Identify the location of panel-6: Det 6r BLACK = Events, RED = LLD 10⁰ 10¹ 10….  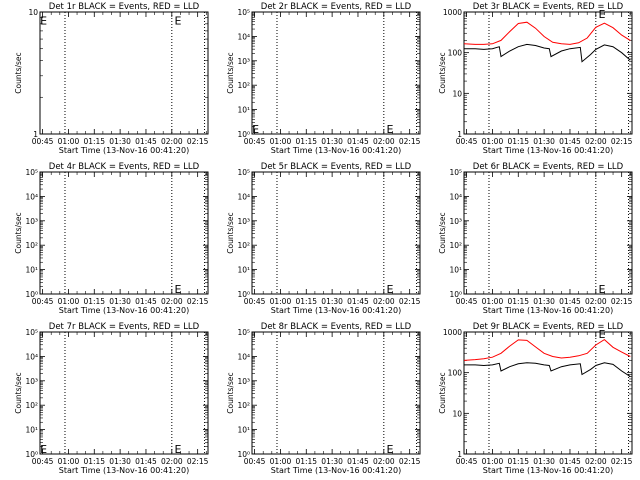
(535, 238).